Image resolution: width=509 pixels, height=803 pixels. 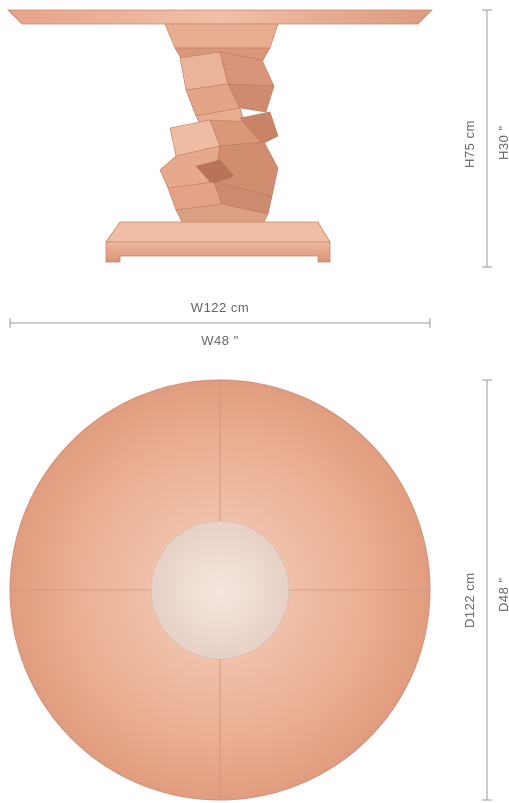 I want to click on table-top-edge, so click(x=220, y=17).